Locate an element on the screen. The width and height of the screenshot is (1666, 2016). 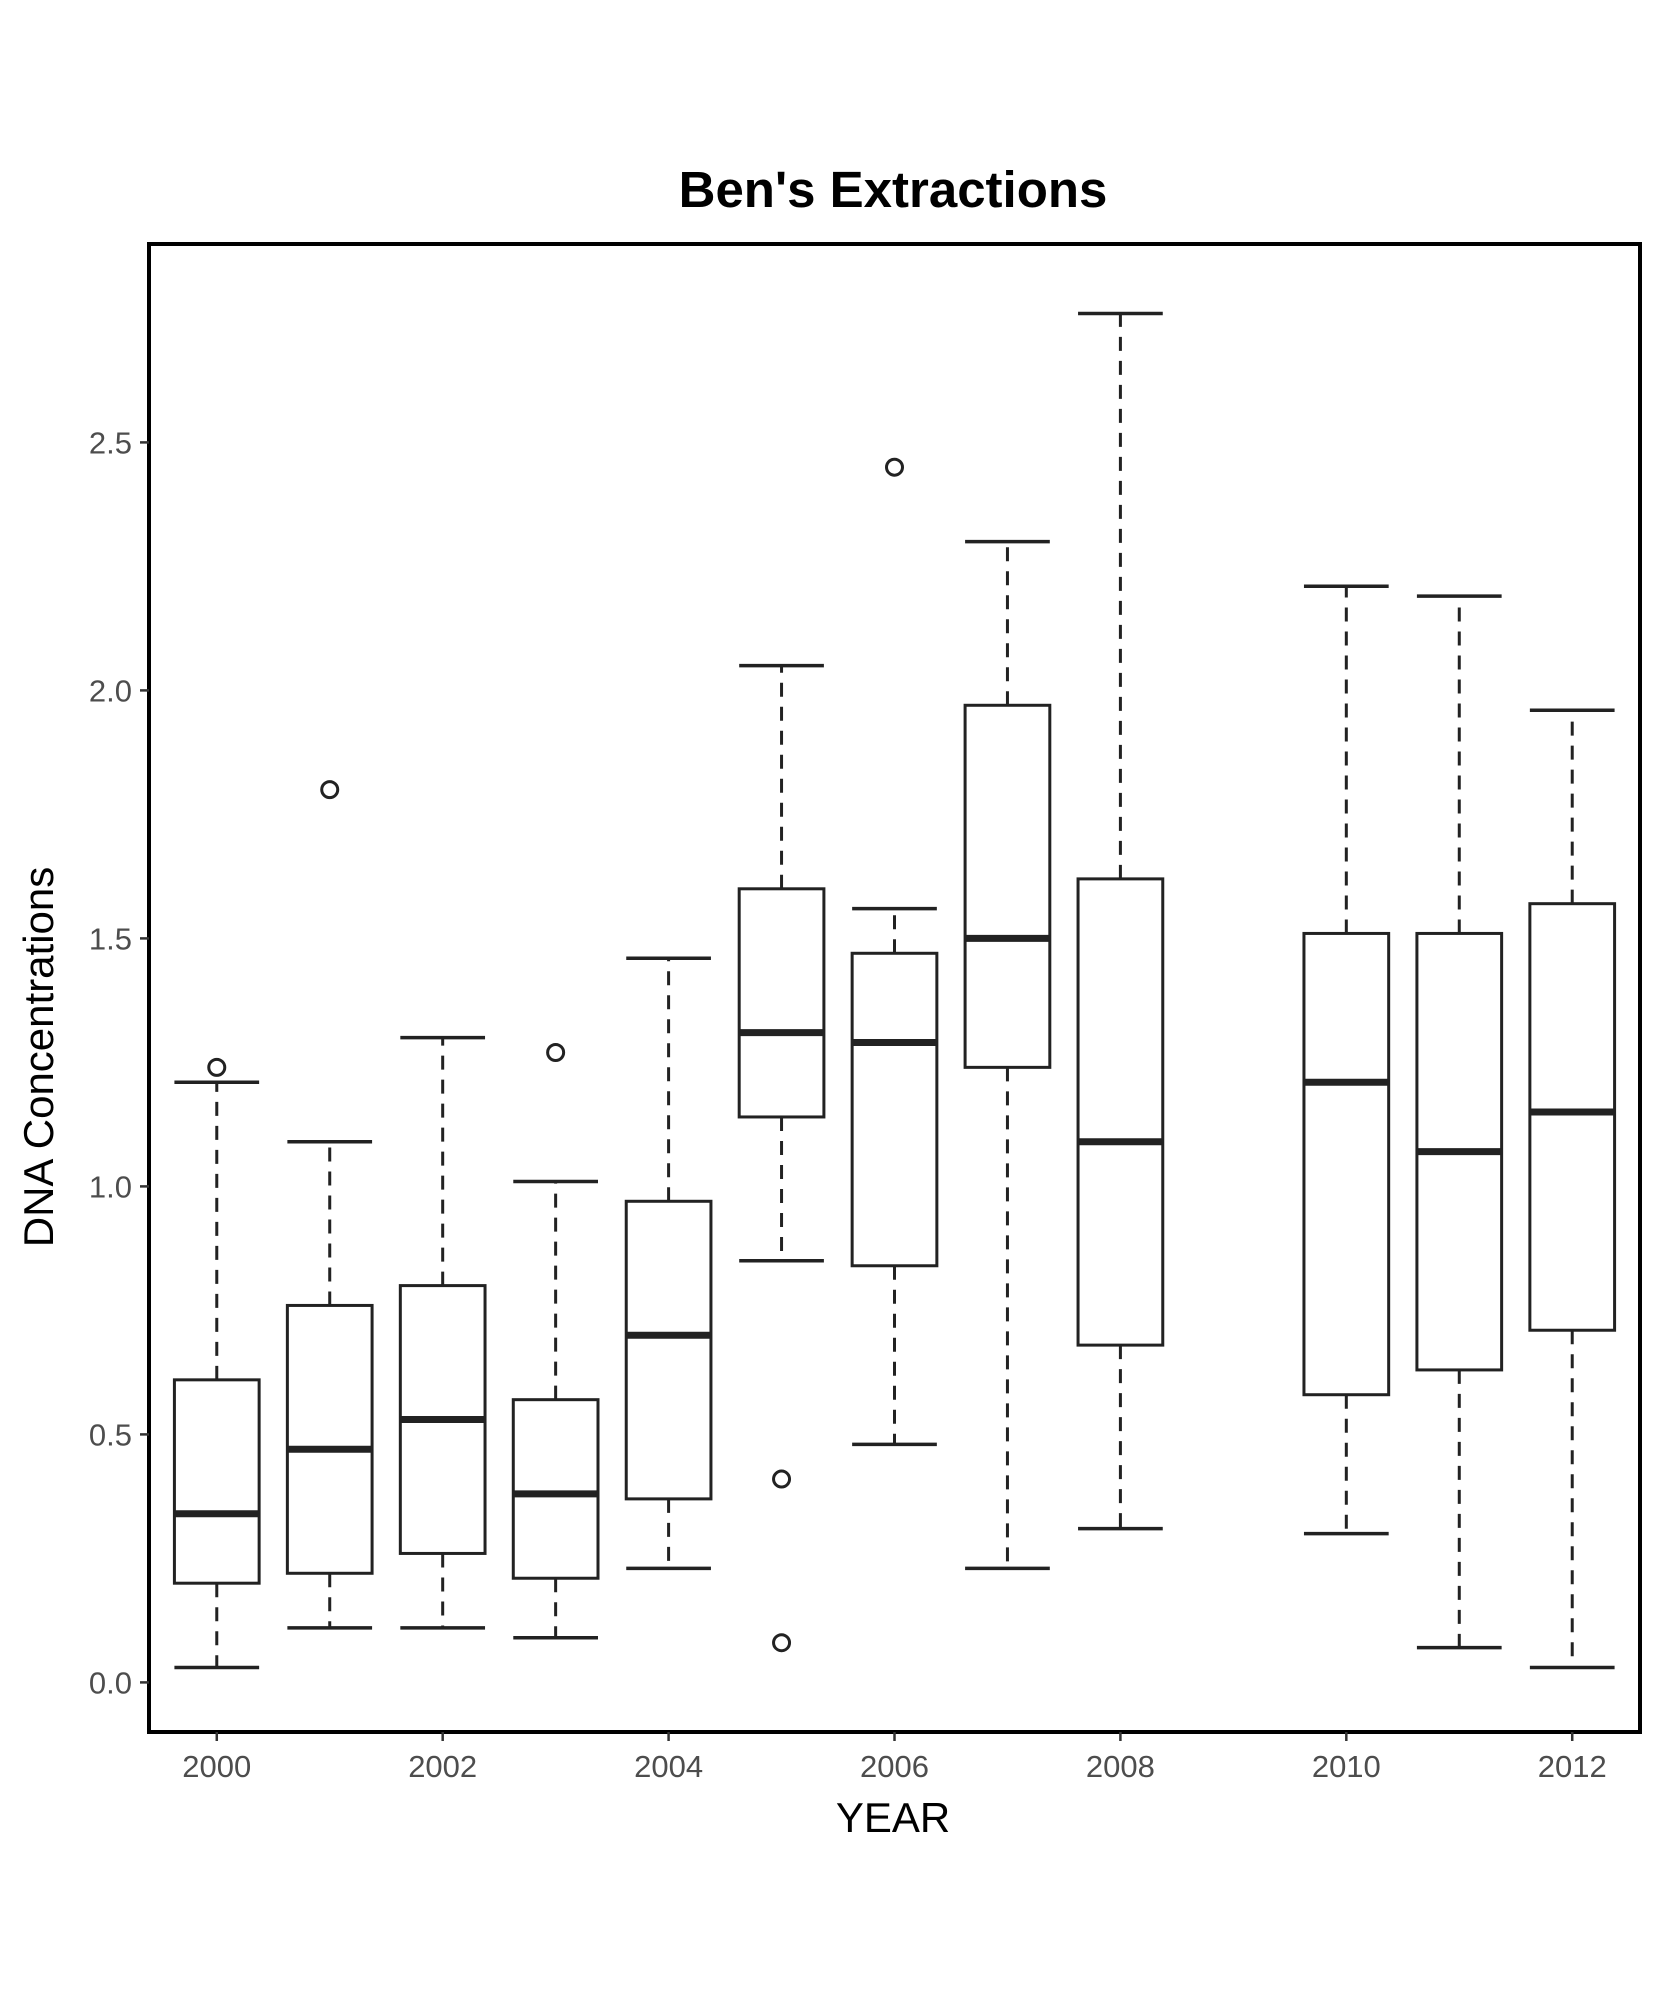
box-2012 is located at coordinates (1572, 1189).